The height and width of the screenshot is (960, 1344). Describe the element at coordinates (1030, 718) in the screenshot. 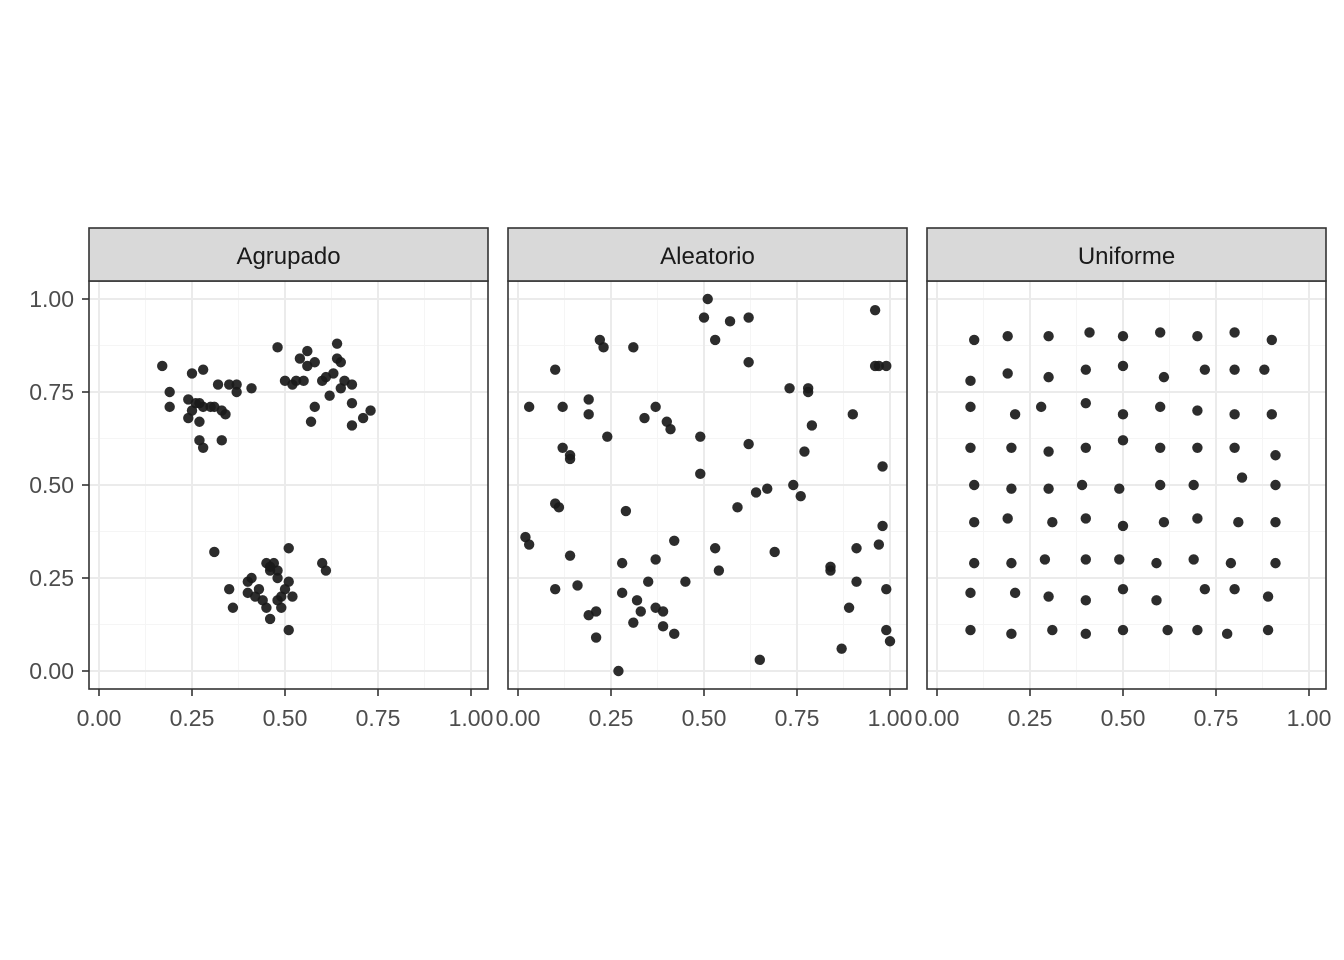

I see `x-tick-label: 0.25` at that location.